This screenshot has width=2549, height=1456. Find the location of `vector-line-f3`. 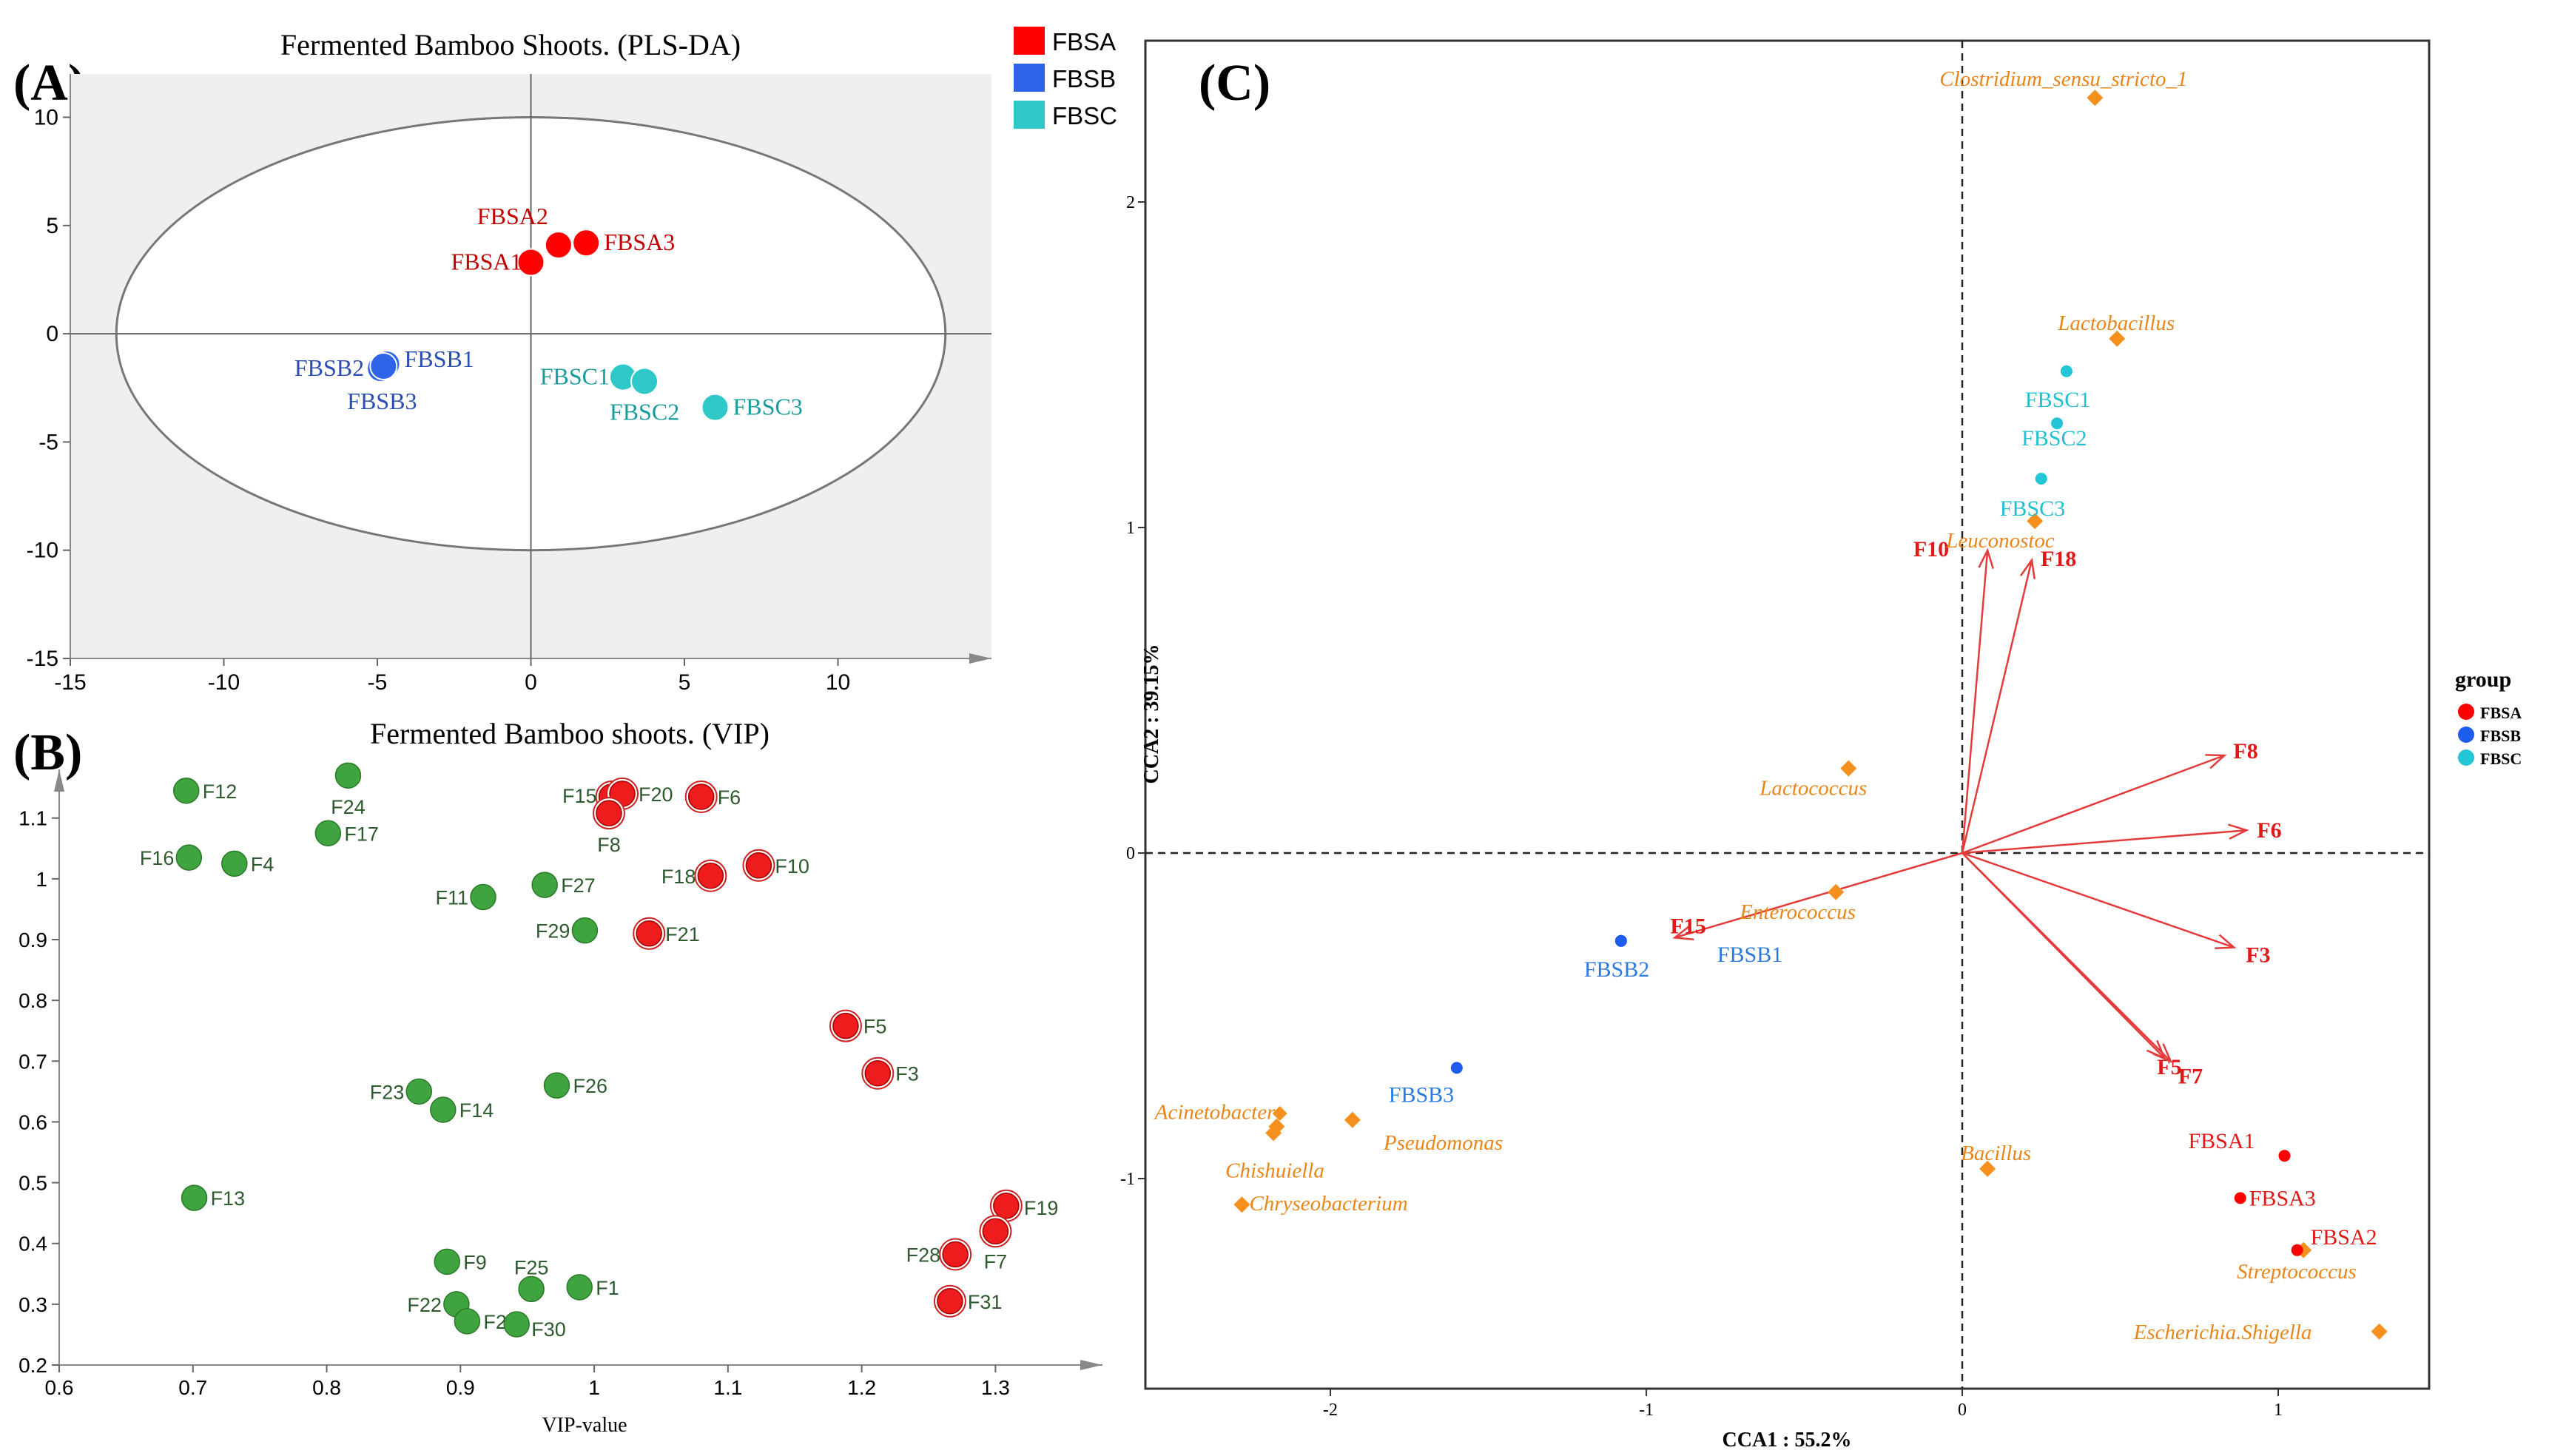

vector-line-f3 is located at coordinates (2098, 900).